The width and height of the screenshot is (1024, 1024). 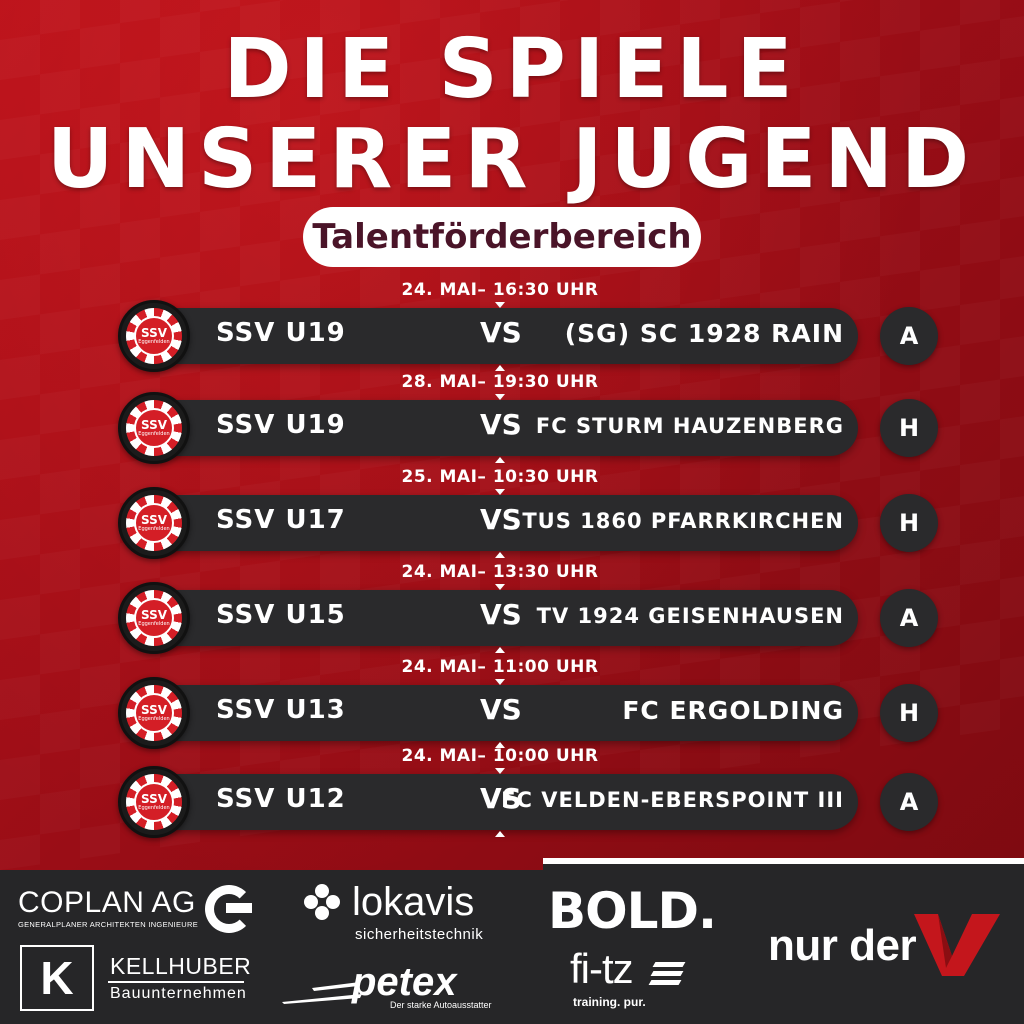 I want to click on coplan-logo-bar, so click(x=239, y=908).